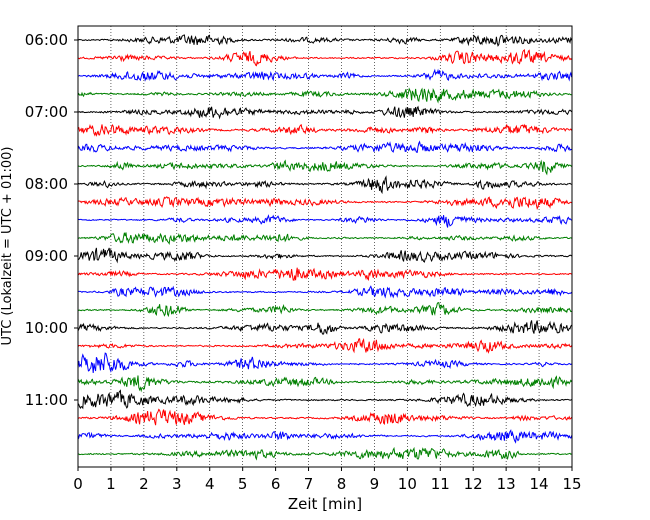  What do you see at coordinates (46, 112) in the screenshot?
I see `y-tick-label: 07:00` at bounding box center [46, 112].